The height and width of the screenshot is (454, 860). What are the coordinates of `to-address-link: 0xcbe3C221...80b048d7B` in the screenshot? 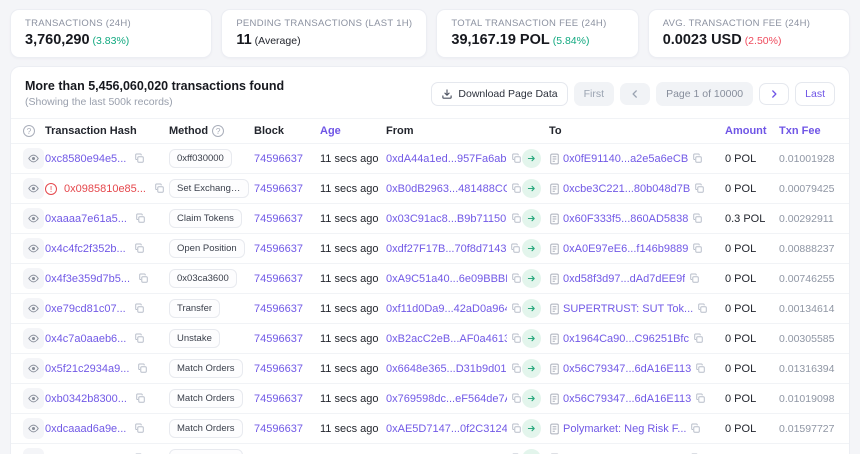 It's located at (627, 188).